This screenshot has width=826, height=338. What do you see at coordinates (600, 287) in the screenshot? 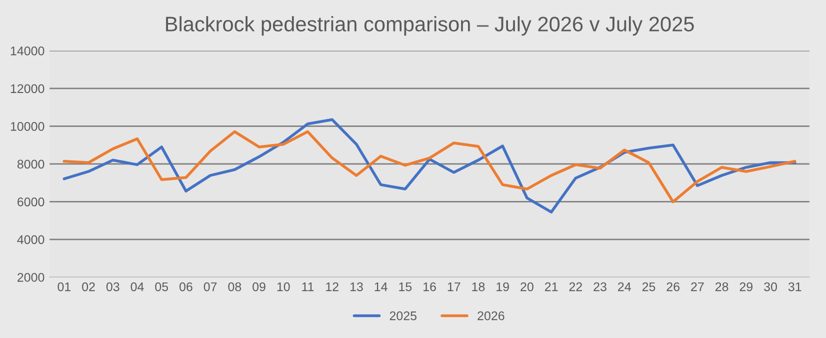
I see `x-tick-label: 23` at bounding box center [600, 287].